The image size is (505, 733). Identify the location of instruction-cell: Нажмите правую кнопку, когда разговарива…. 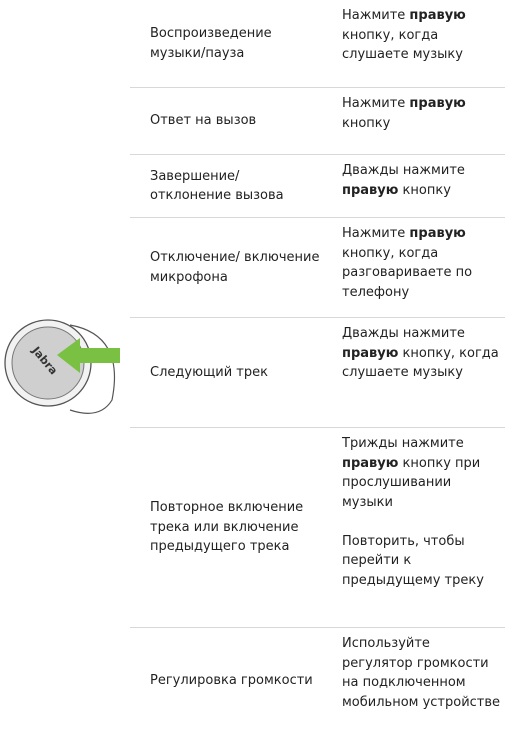
(423, 263).